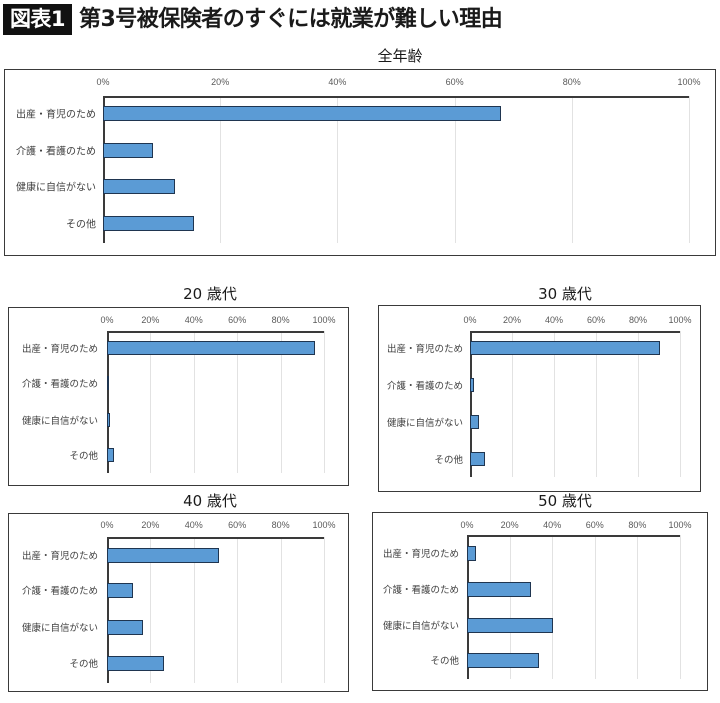  What do you see at coordinates (178, 602) in the screenshot?
I see `chart-frame-40s` at bounding box center [178, 602].